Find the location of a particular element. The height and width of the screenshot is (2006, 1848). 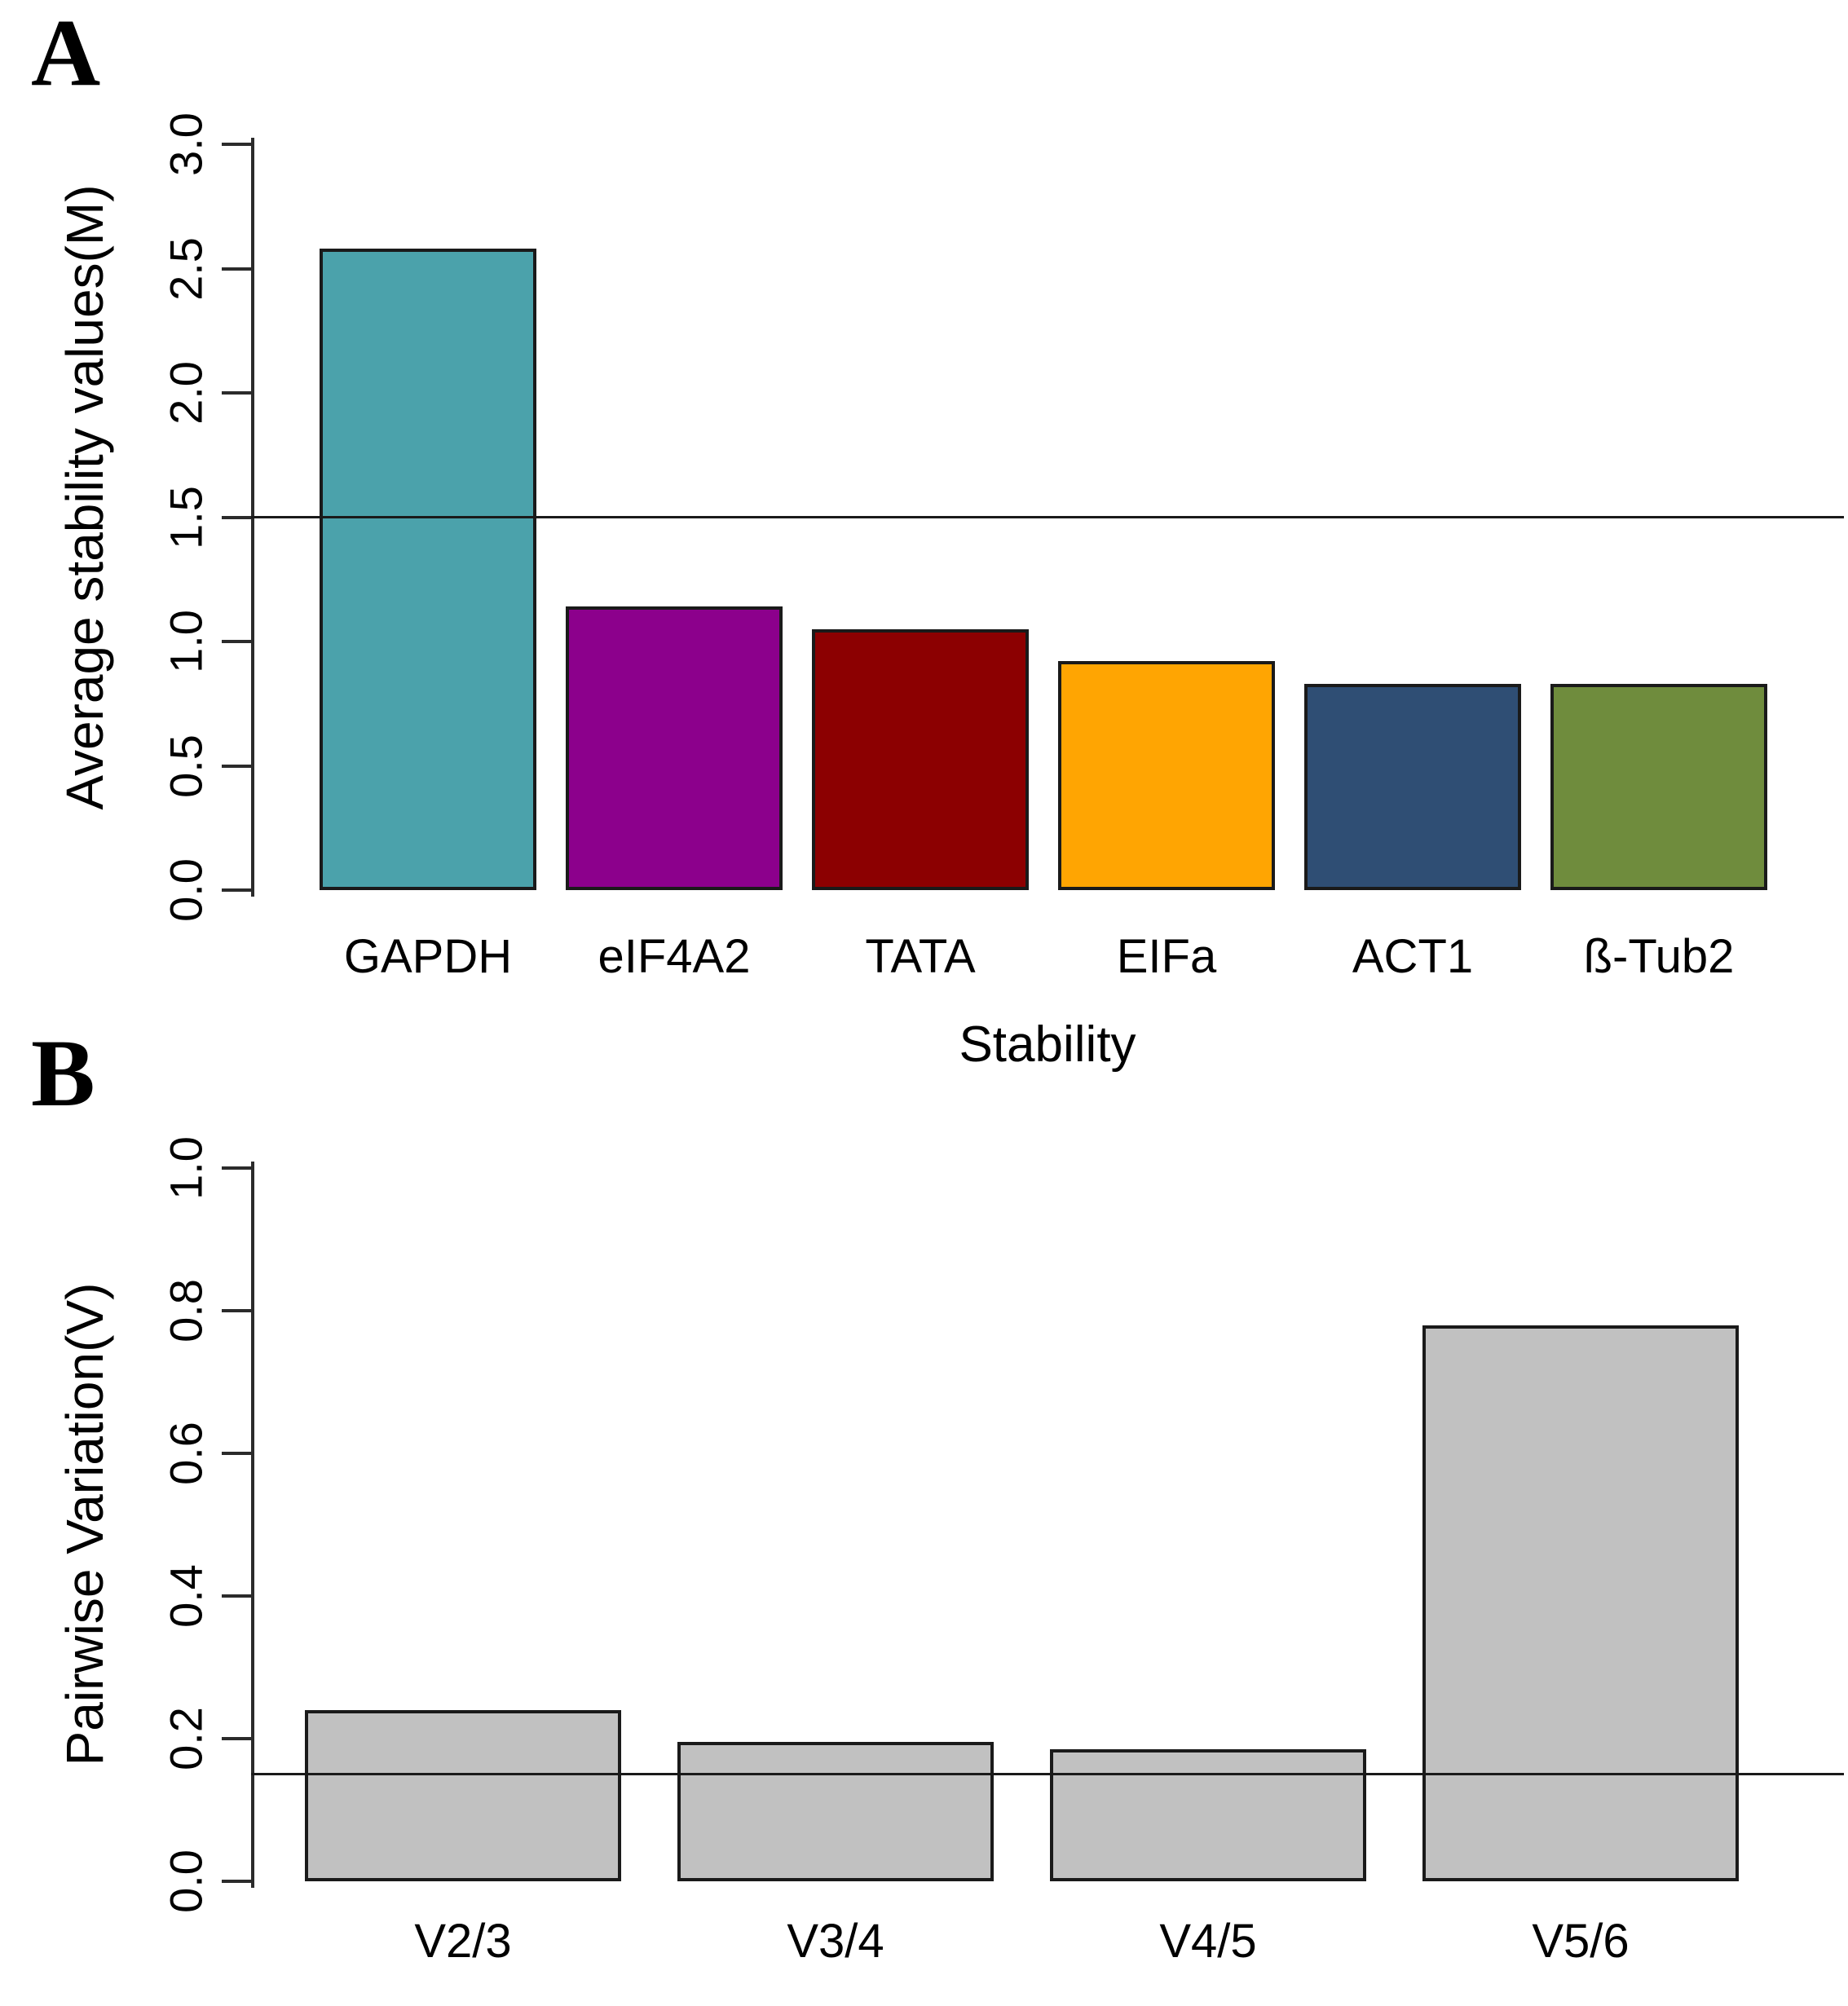

bar-GAPDH is located at coordinates (428, 570).